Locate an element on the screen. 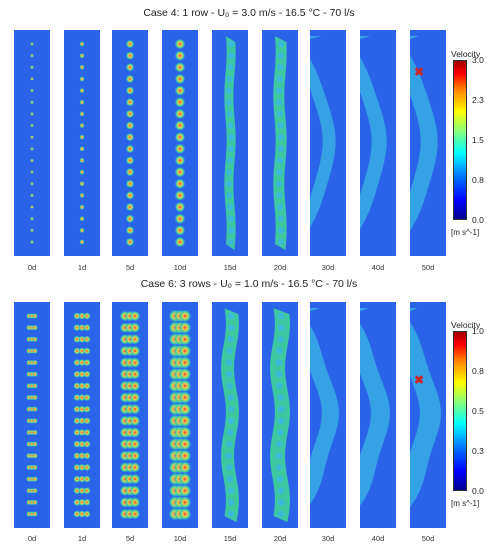 This screenshot has width=498, height=550. case6-tick-0-5: 0.5 is located at coordinates (478, 411).